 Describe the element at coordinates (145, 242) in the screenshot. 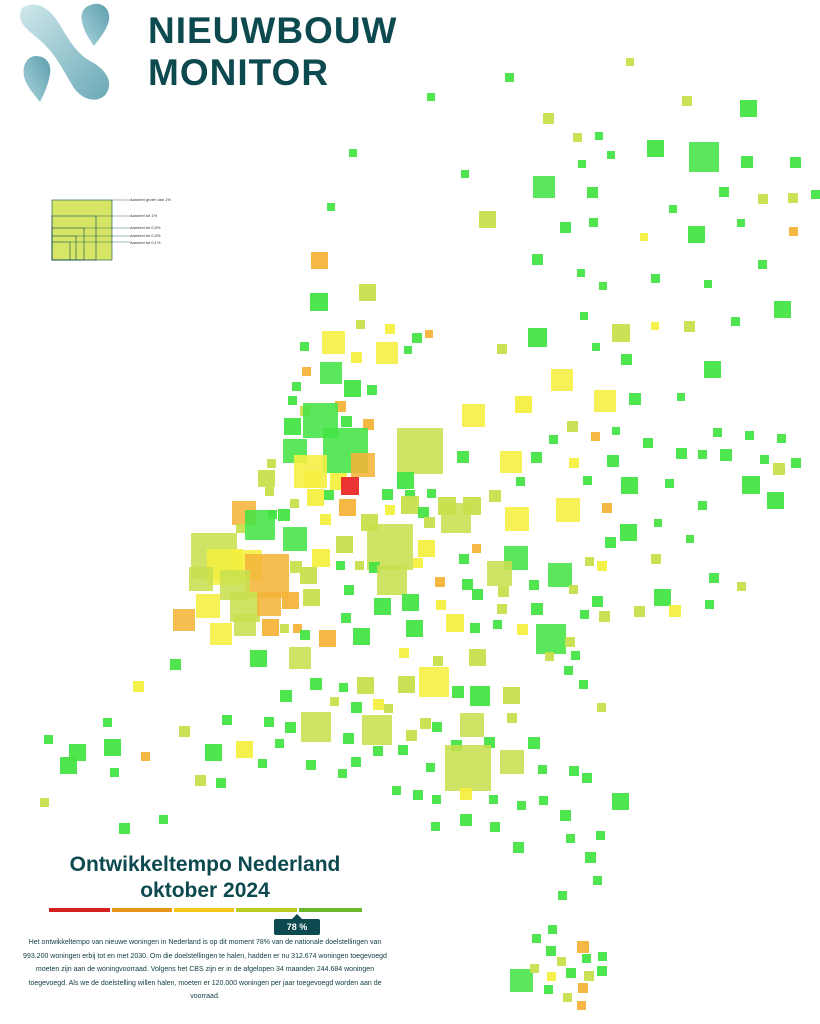

I see `legend-label-5: Aandeel tot 0,1%` at that location.